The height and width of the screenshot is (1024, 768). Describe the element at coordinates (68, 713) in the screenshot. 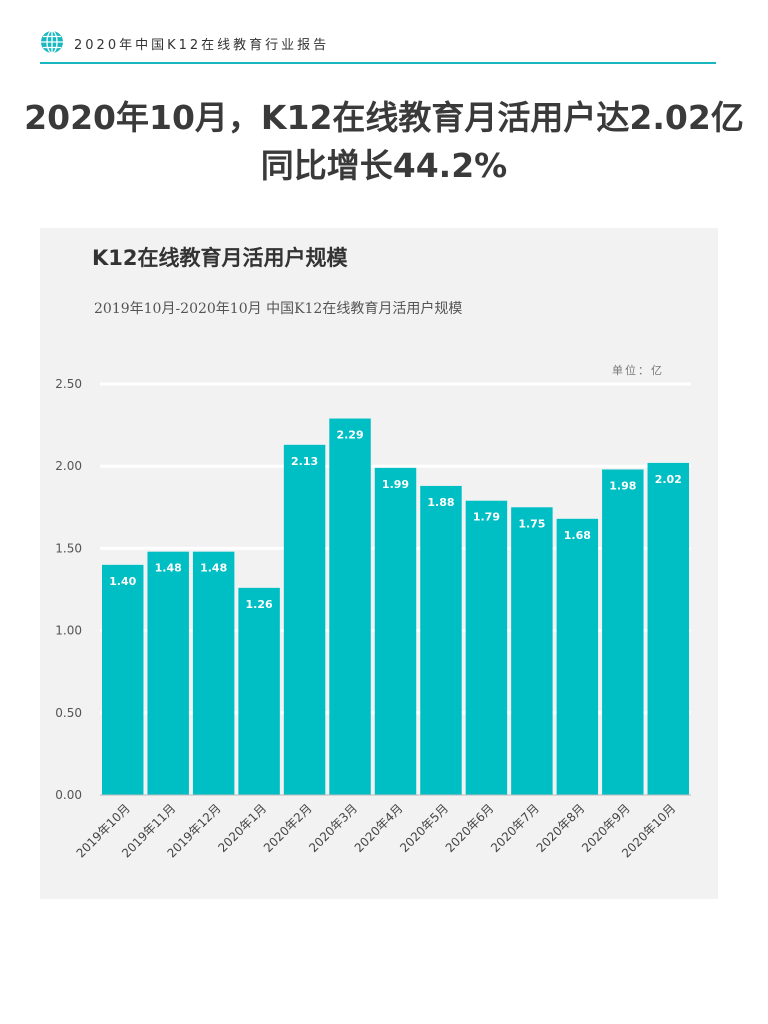

I see `y-tick-label: 0.50` at that location.